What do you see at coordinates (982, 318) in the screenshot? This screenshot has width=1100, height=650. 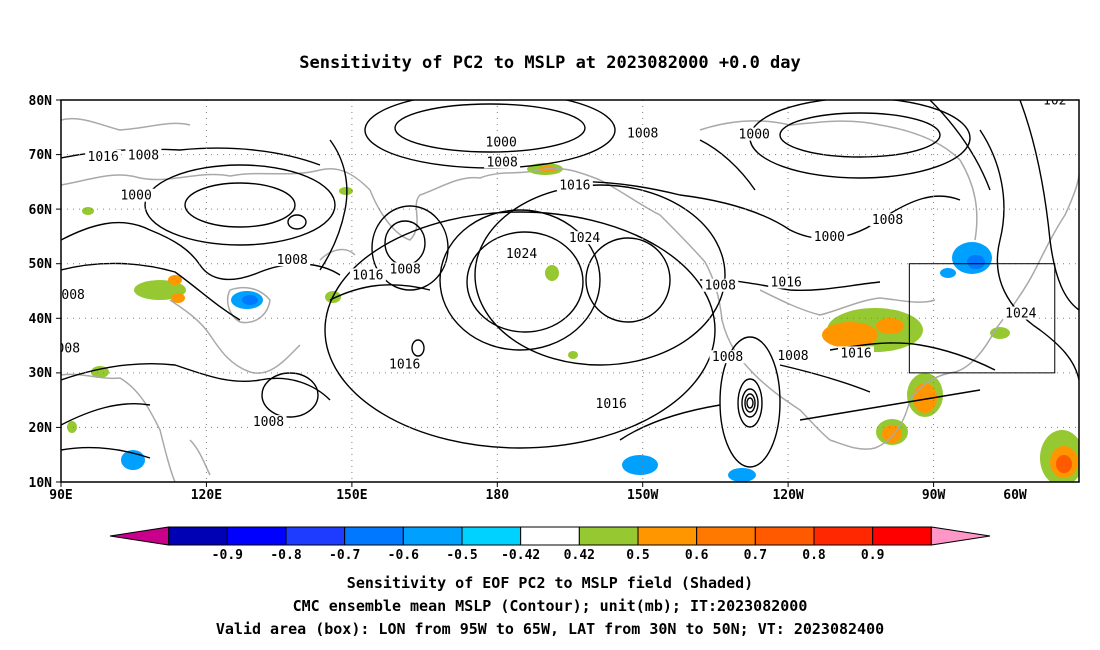 I see `valid-area-box` at bounding box center [982, 318].